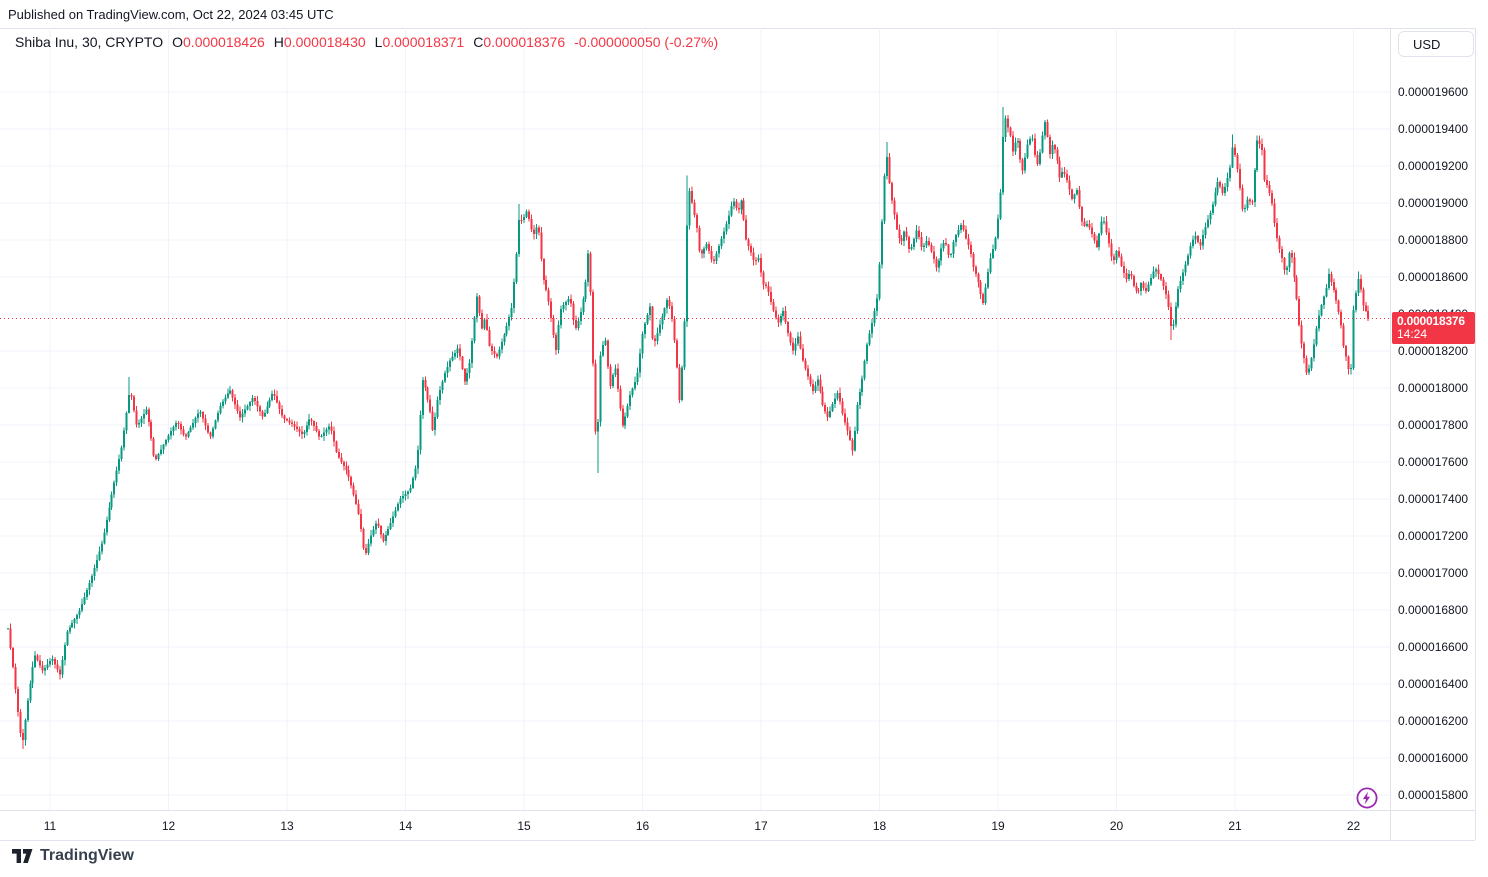 This screenshot has height=877, width=1488. What do you see at coordinates (737, 28) in the screenshot?
I see `frame-top-border` at bounding box center [737, 28].